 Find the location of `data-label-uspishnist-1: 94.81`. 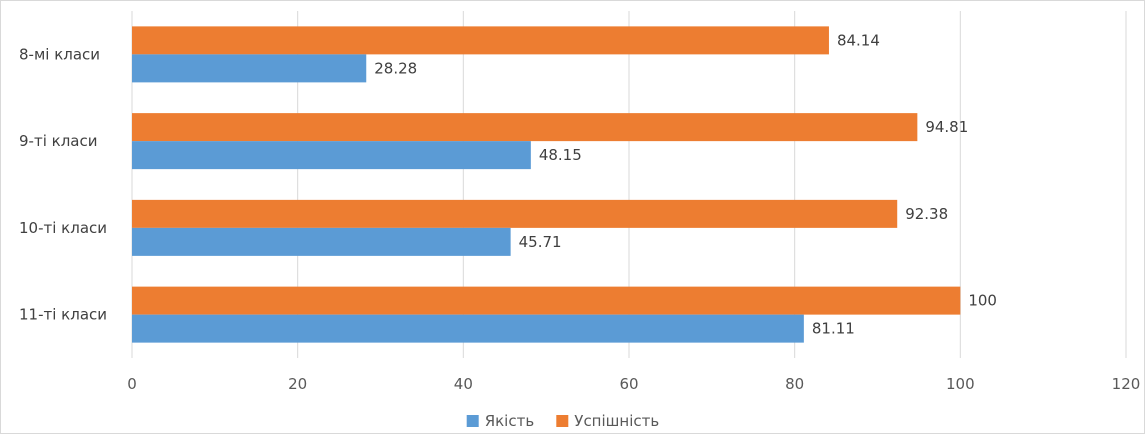

data-label-uspishnist-1: 94.81 is located at coordinates (946, 127).